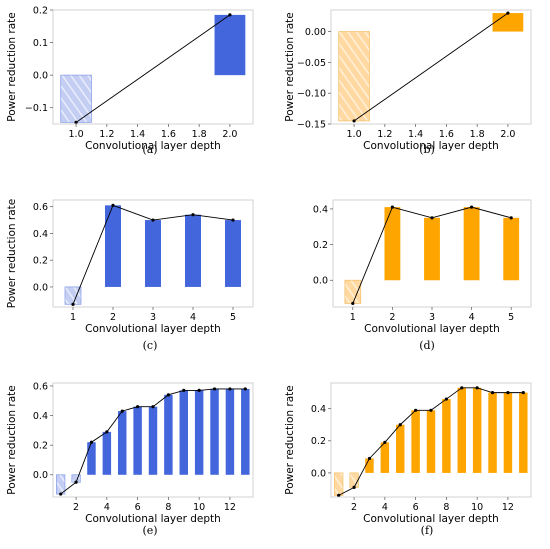  I want to click on y-tick-label: 0.1, so click(40, 43).